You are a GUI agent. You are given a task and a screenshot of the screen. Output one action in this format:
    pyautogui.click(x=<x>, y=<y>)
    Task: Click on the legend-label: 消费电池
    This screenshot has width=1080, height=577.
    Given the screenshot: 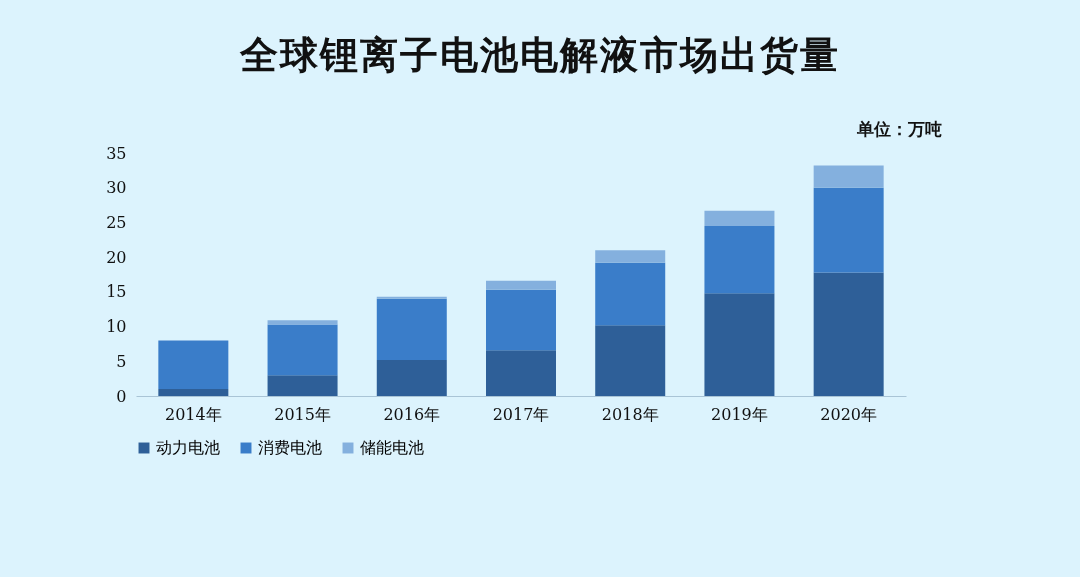 What is the action you would take?
    pyautogui.click(x=290, y=447)
    